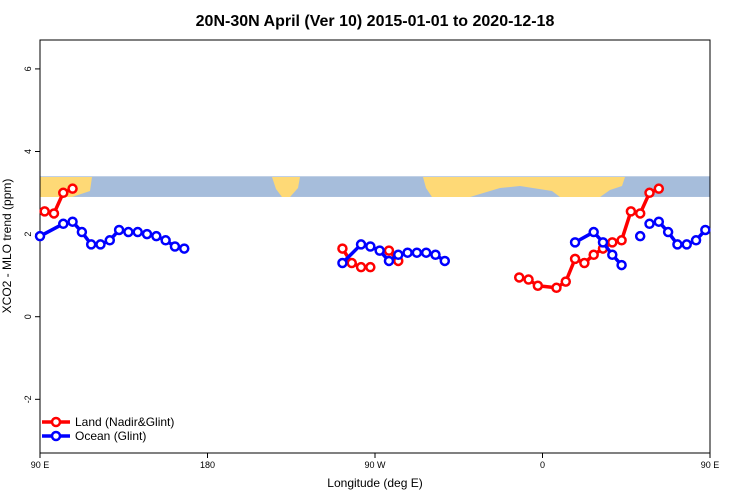 The image size is (750, 500). I want to click on legend: Land (Nadir&Glint)Ocean (Glint), so click(108, 429).